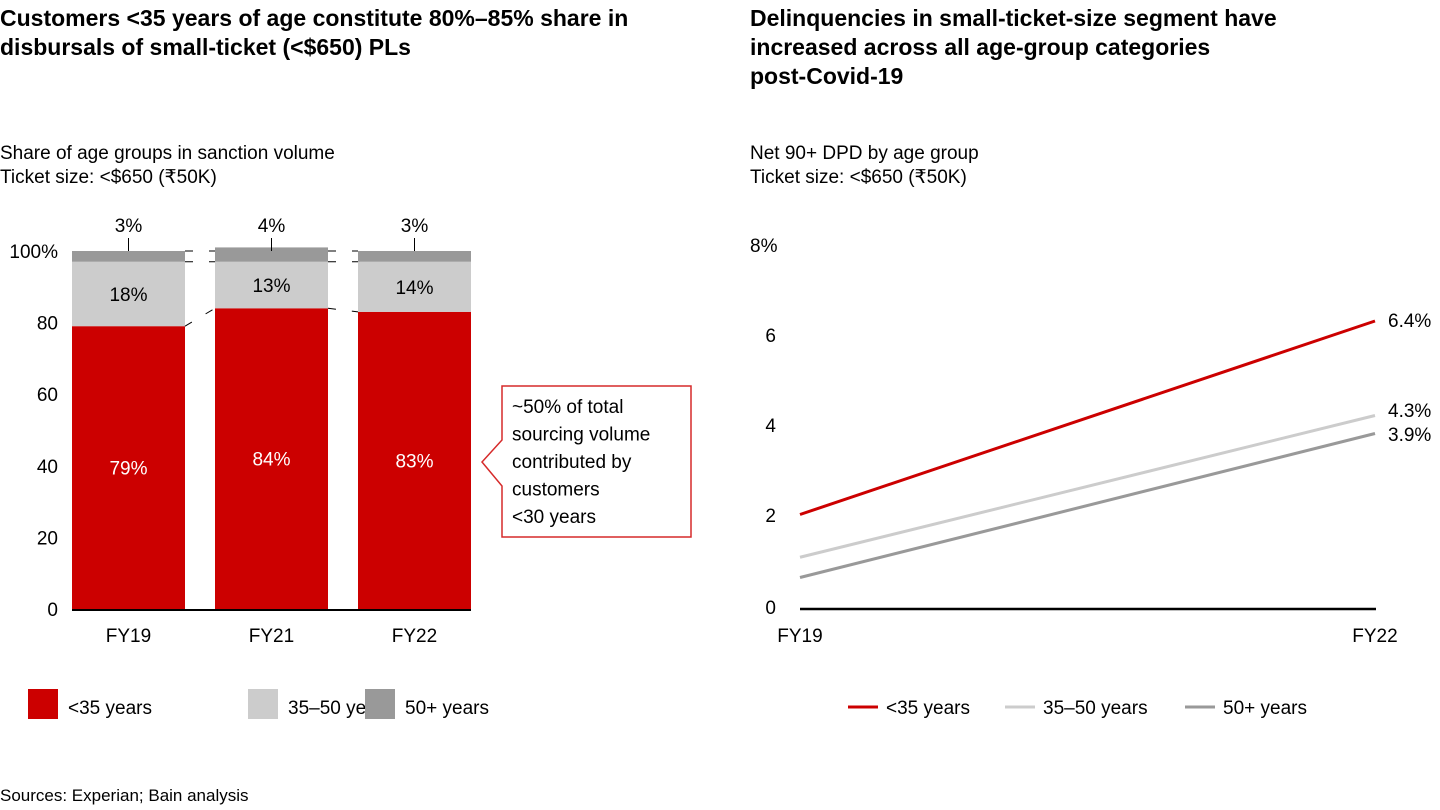 The width and height of the screenshot is (1440, 810). Describe the element at coordinates (167, 153) in the screenshot. I see `left-chart-subtitle: Share of age groups in sanction volume` at that location.